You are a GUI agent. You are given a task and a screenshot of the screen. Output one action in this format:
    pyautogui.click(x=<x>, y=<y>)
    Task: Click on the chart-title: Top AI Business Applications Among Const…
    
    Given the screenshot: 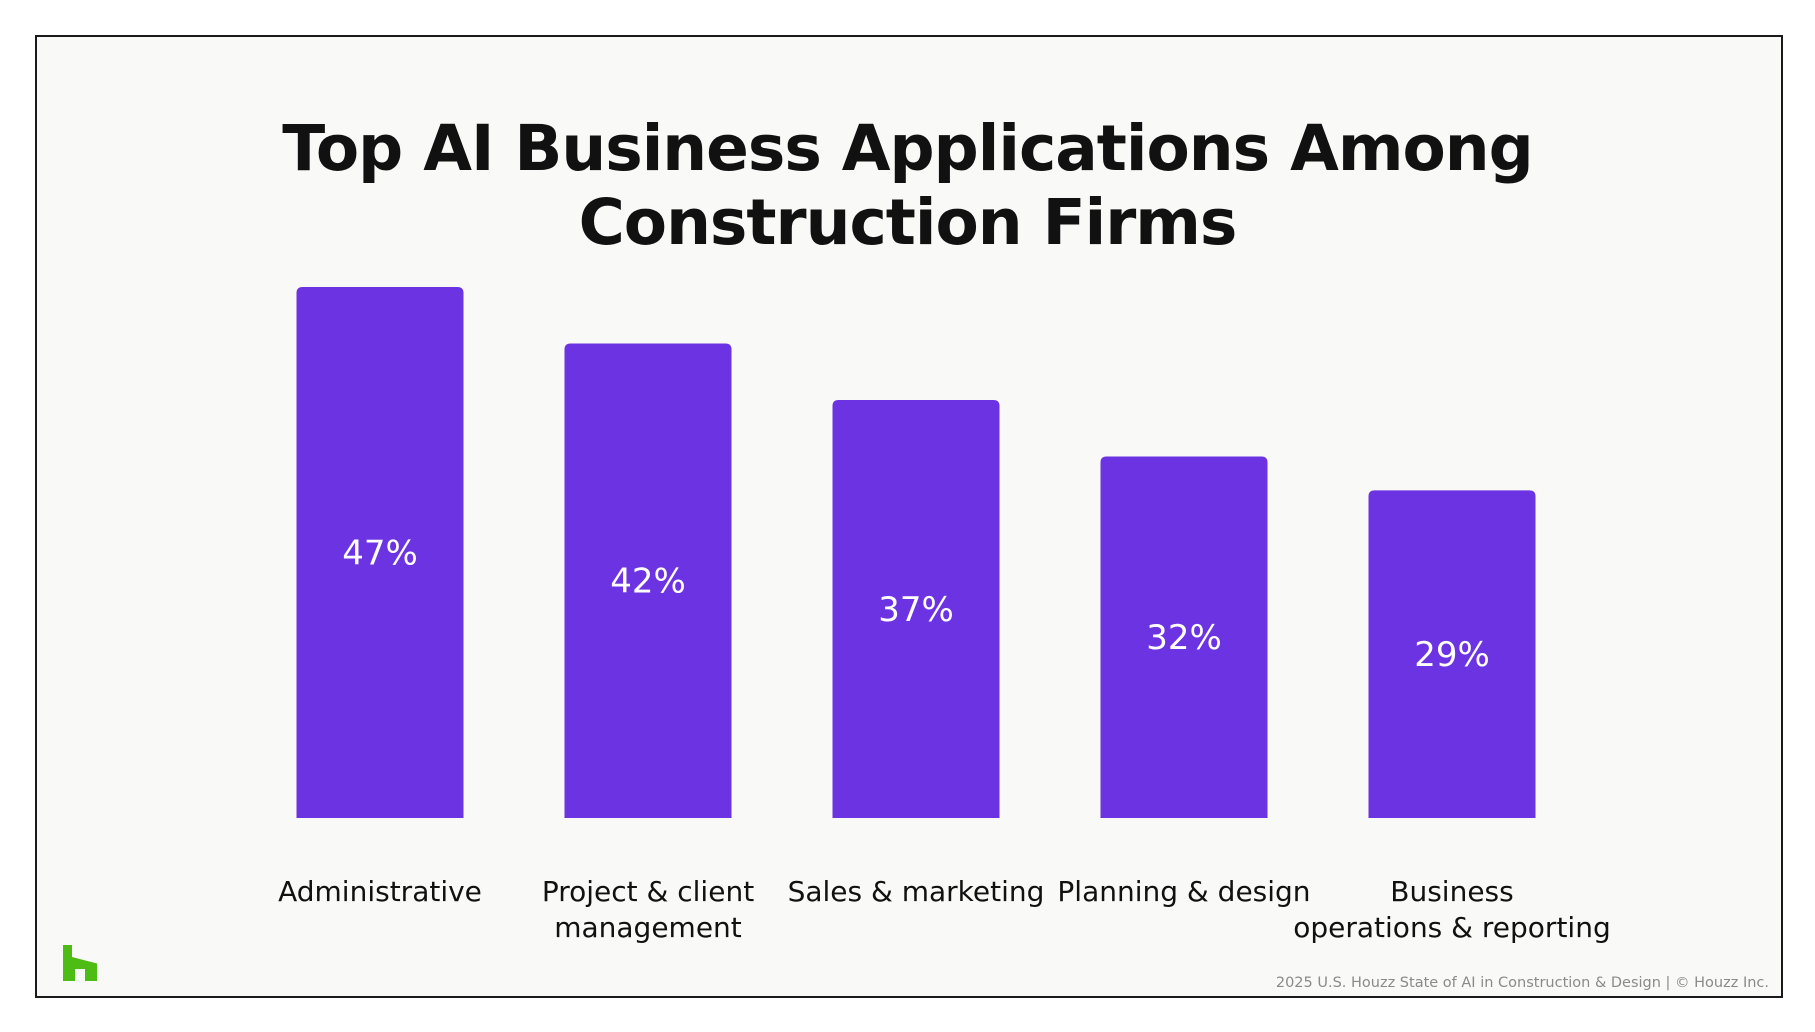 What is the action you would take?
    pyautogui.click(x=907, y=186)
    